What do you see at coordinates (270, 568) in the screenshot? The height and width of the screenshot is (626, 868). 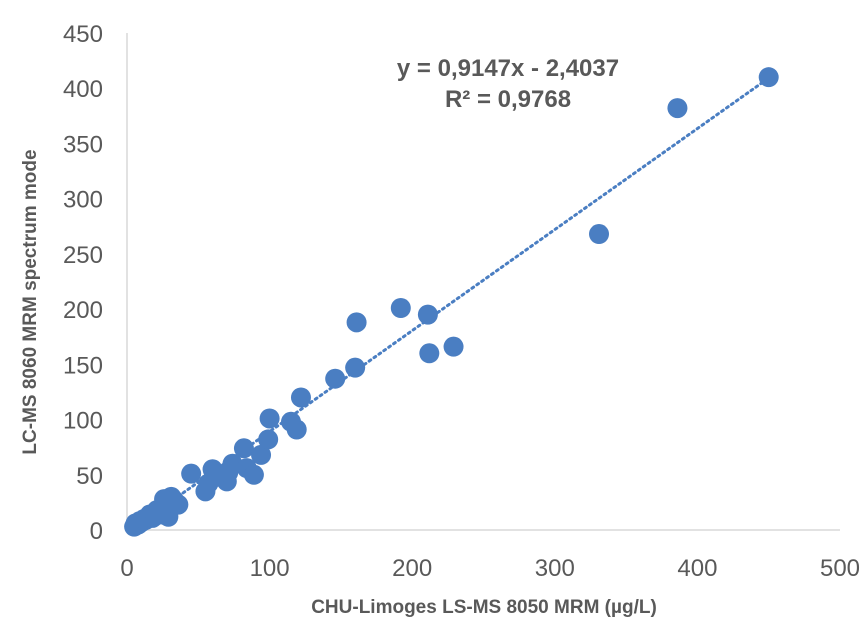 I see `x-tick-label: 100` at bounding box center [270, 568].